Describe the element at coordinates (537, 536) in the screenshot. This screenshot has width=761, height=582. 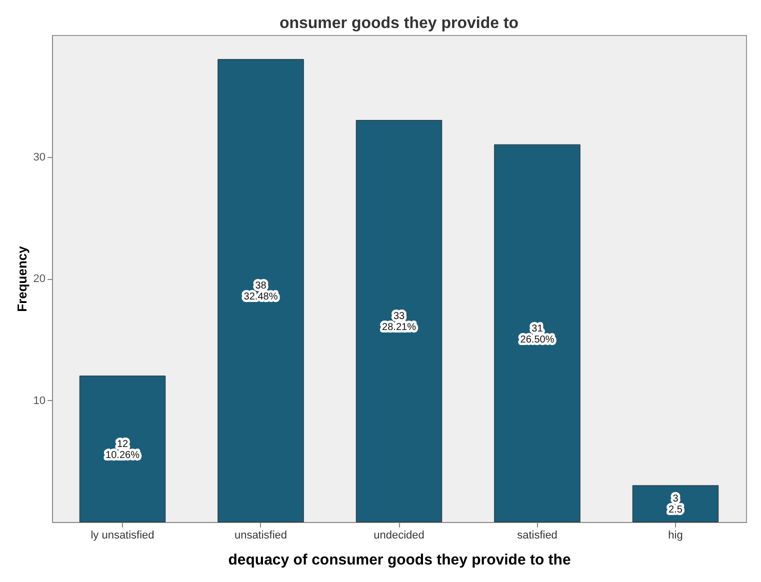
I see `x-tick-label: satisfied` at that location.